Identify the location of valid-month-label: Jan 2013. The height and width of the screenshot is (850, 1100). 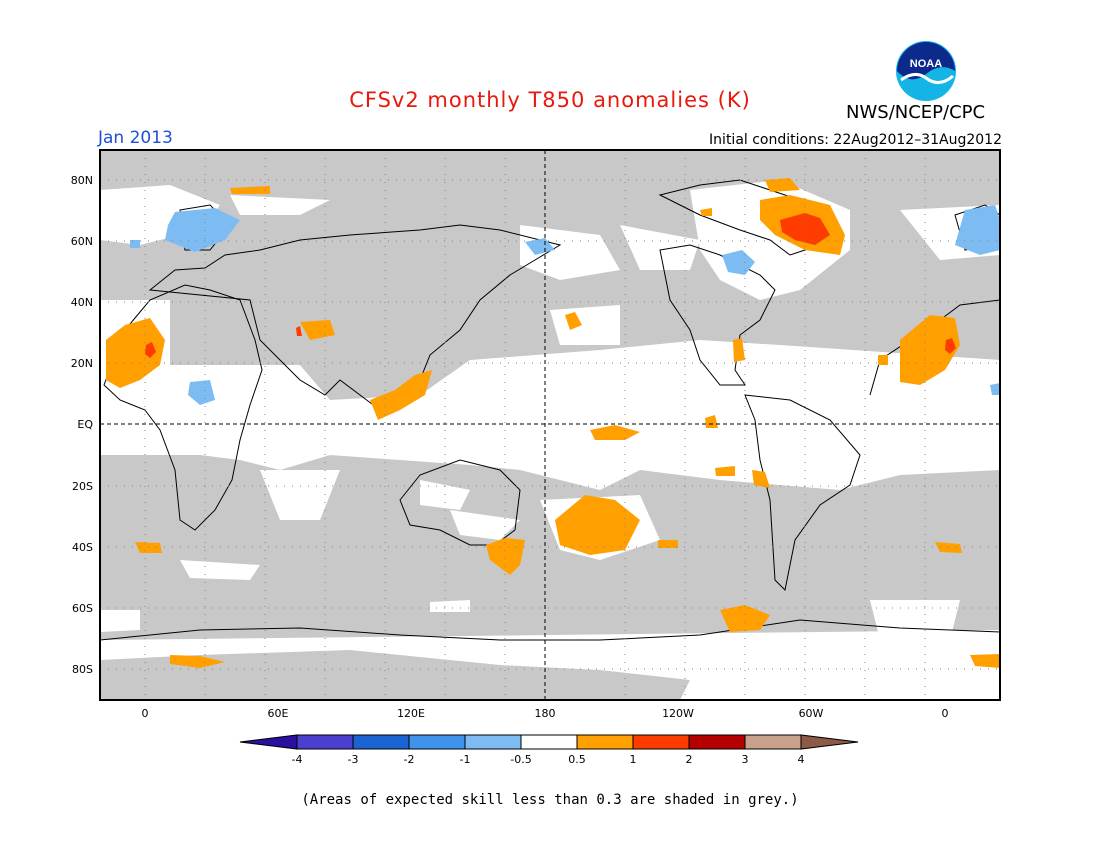
(135, 138).